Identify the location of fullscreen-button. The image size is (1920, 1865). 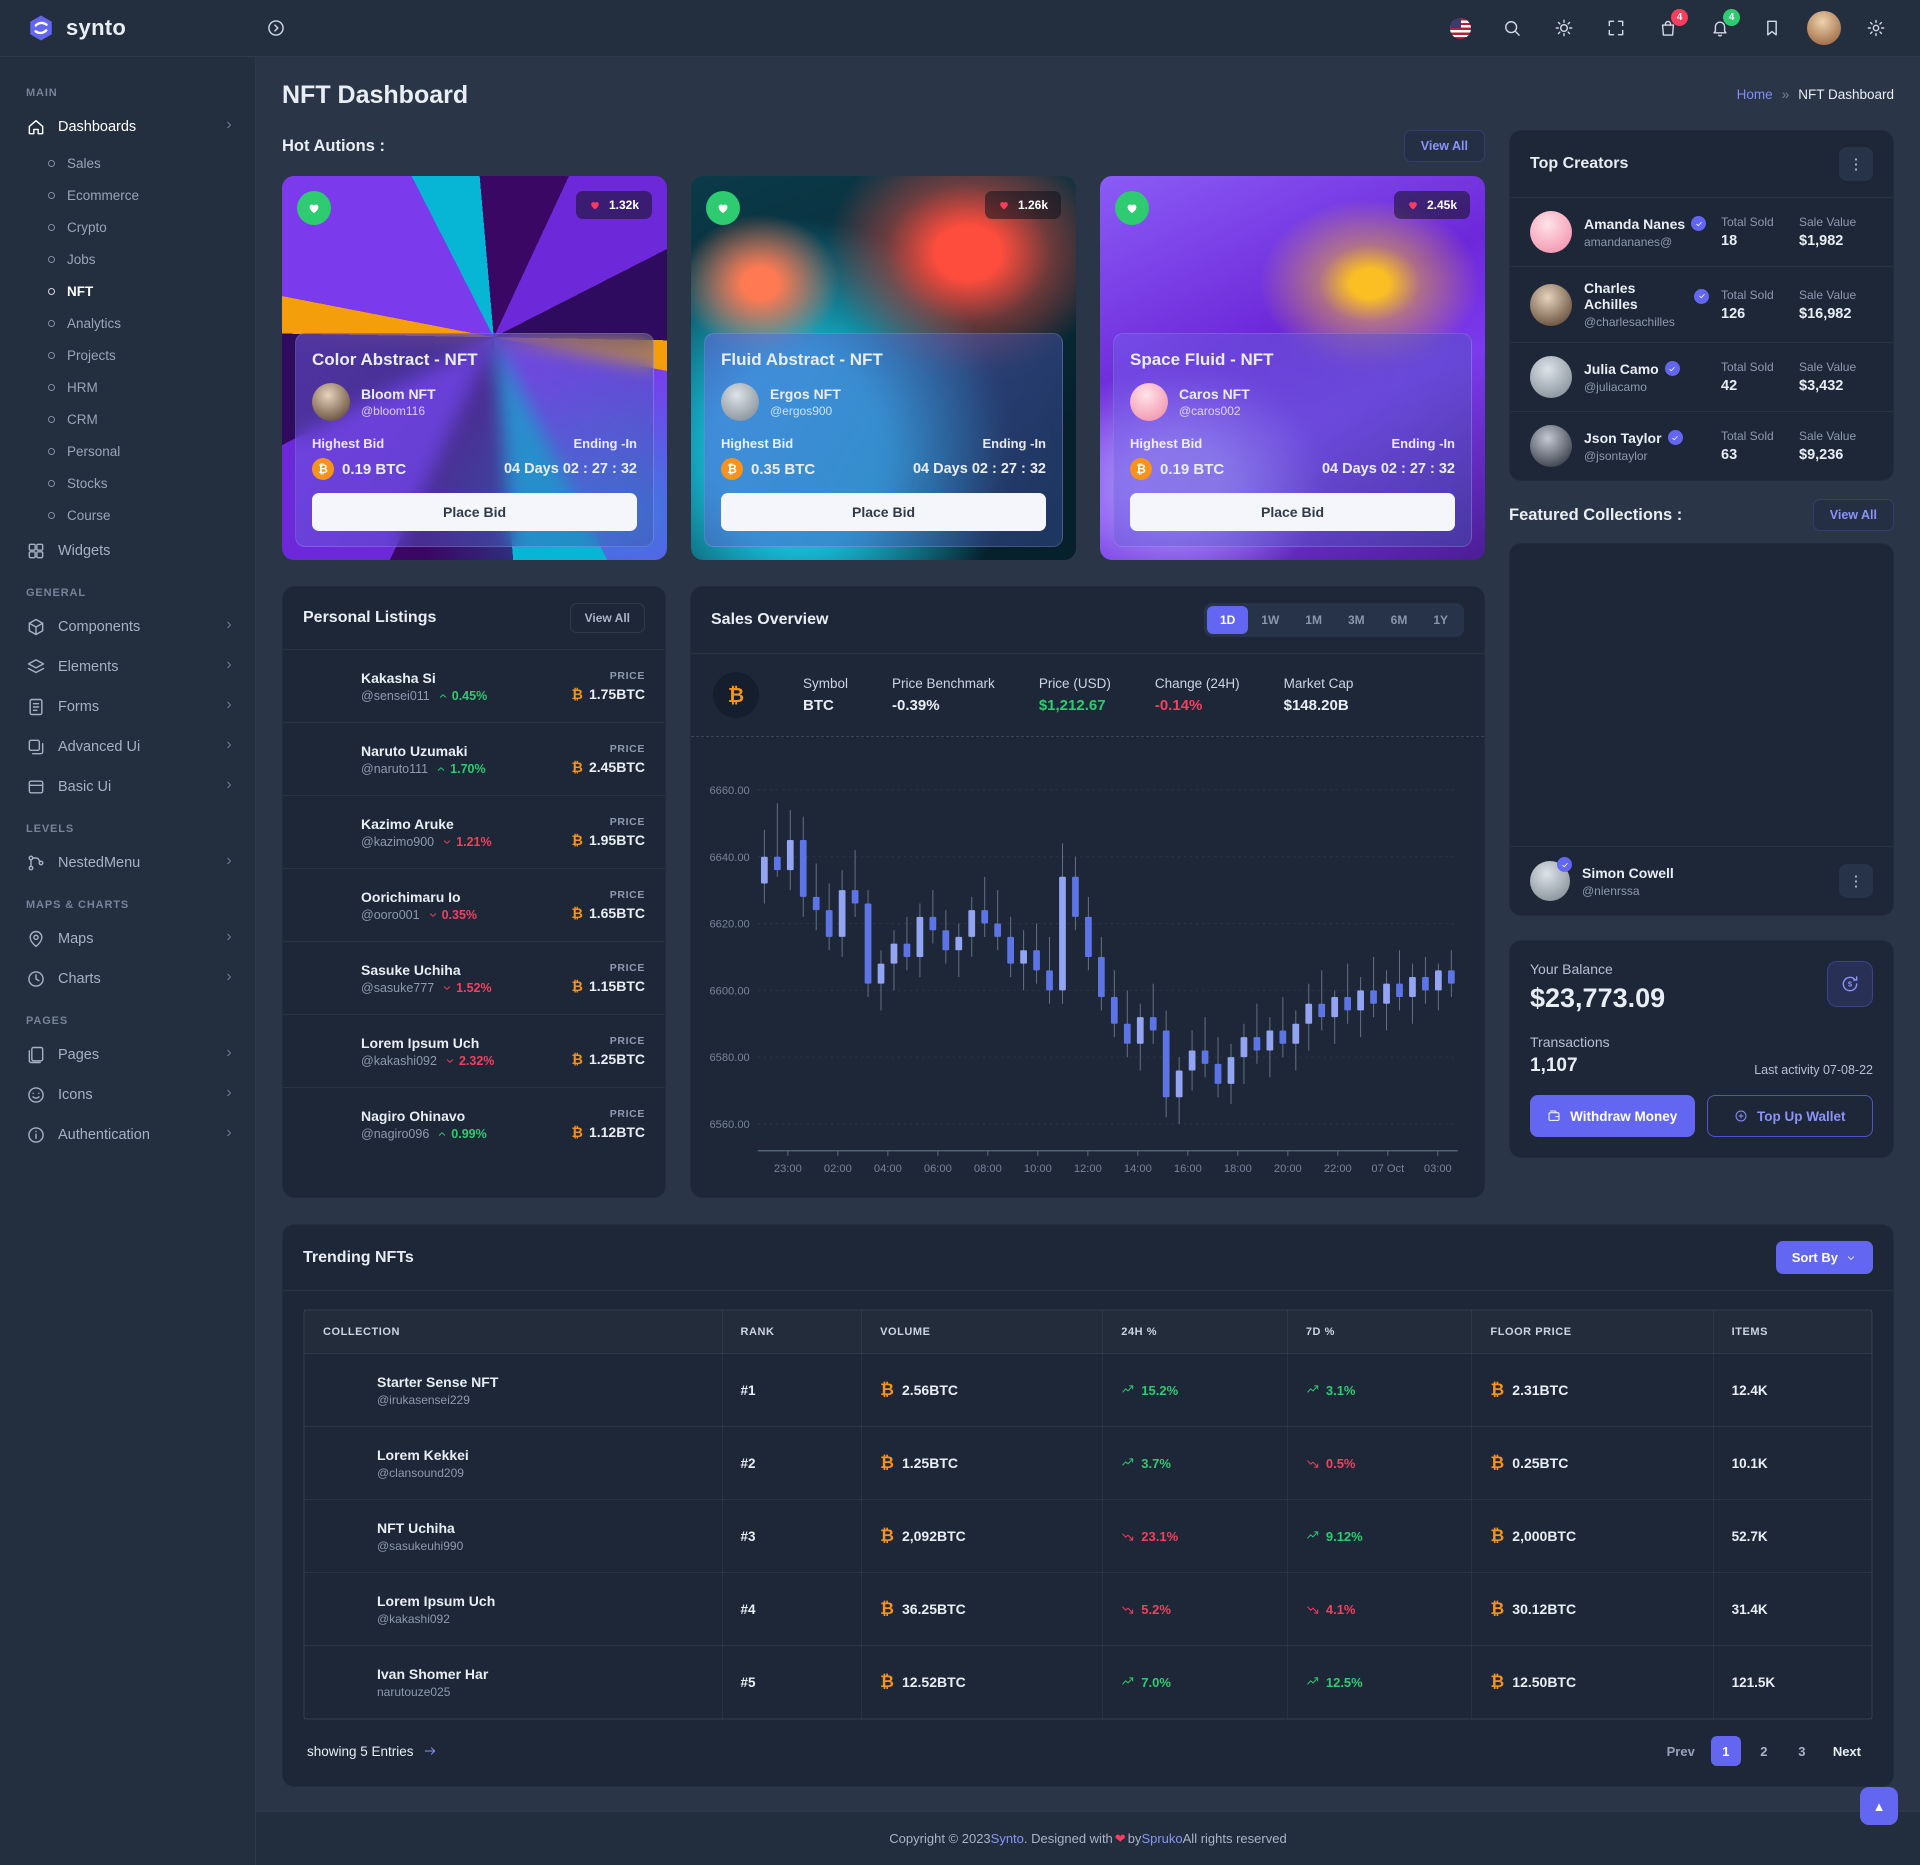
(1616, 28).